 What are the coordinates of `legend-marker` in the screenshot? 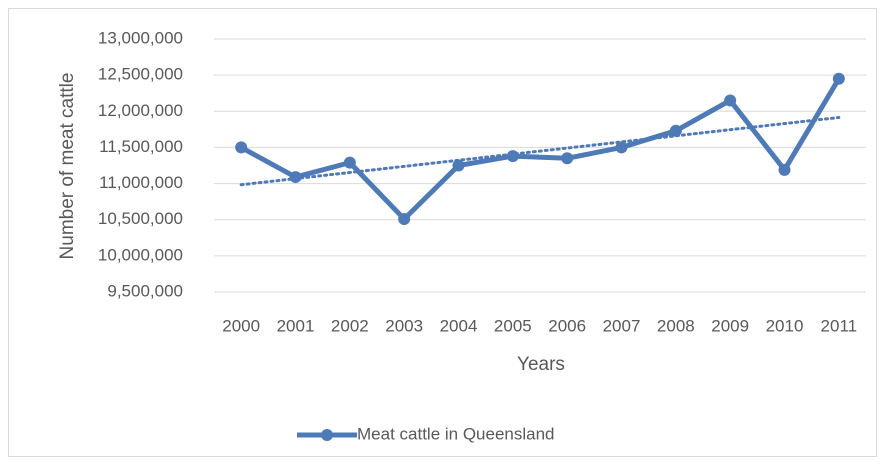 It's located at (327, 435).